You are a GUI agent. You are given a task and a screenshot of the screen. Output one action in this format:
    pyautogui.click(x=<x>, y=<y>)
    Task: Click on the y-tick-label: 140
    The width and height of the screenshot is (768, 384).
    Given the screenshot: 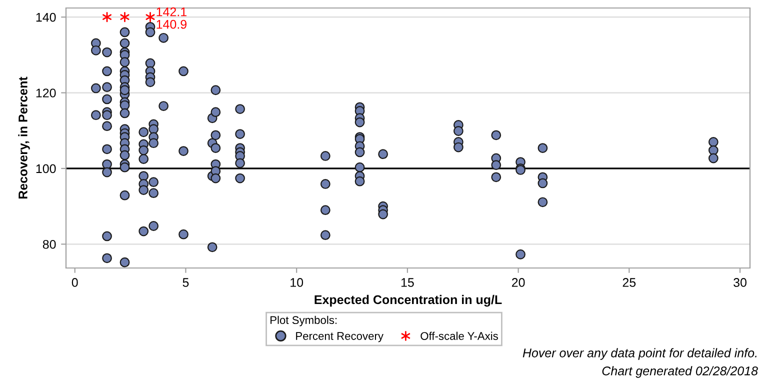 What is the action you would take?
    pyautogui.click(x=46, y=17)
    